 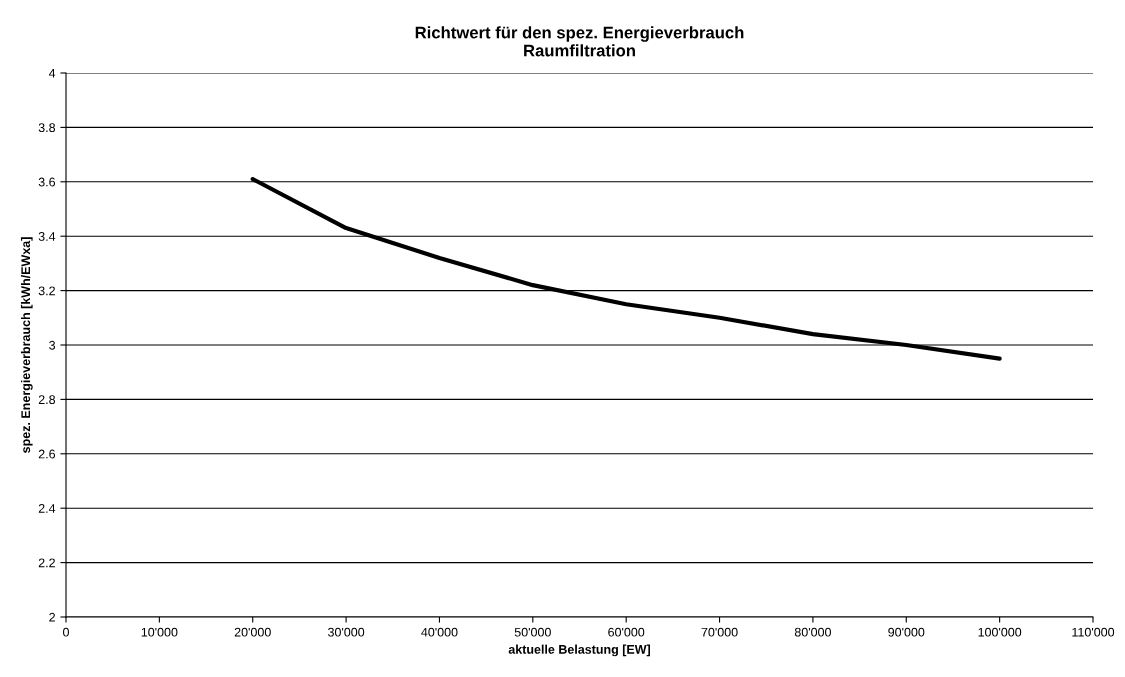 What do you see at coordinates (66, 632) in the screenshot?
I see `x-tick-label: 0` at bounding box center [66, 632].